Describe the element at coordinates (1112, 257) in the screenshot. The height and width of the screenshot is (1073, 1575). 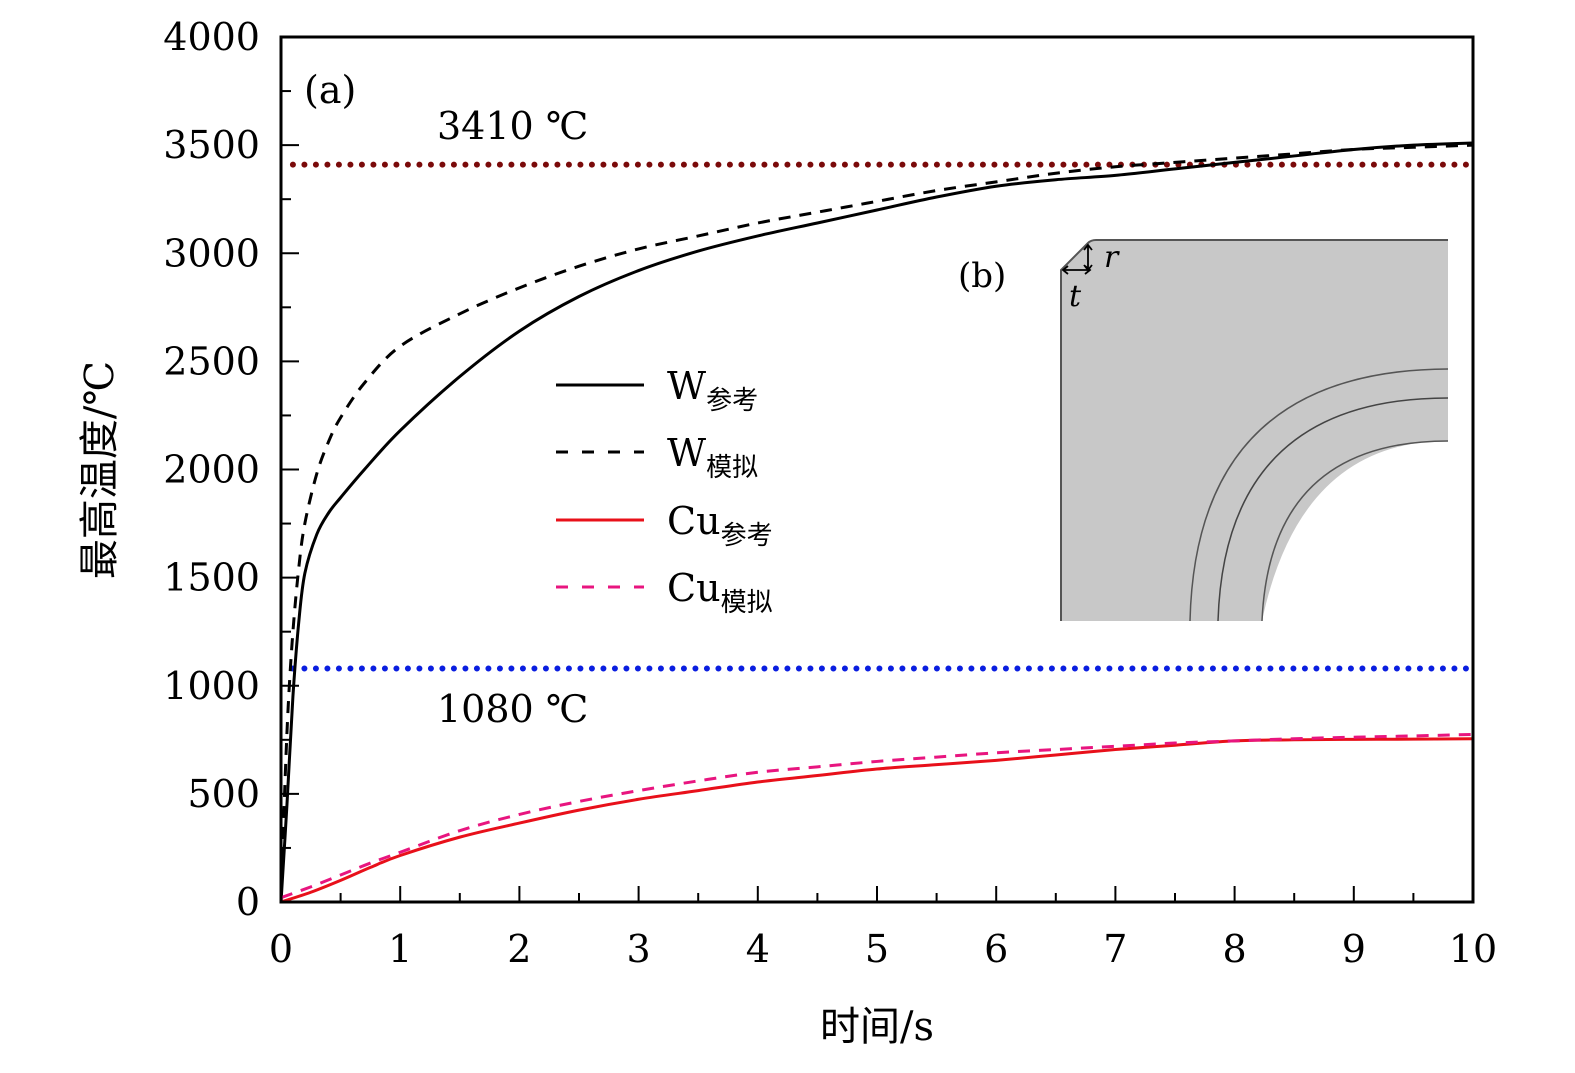
I see `inset-dim-r: r` at that location.